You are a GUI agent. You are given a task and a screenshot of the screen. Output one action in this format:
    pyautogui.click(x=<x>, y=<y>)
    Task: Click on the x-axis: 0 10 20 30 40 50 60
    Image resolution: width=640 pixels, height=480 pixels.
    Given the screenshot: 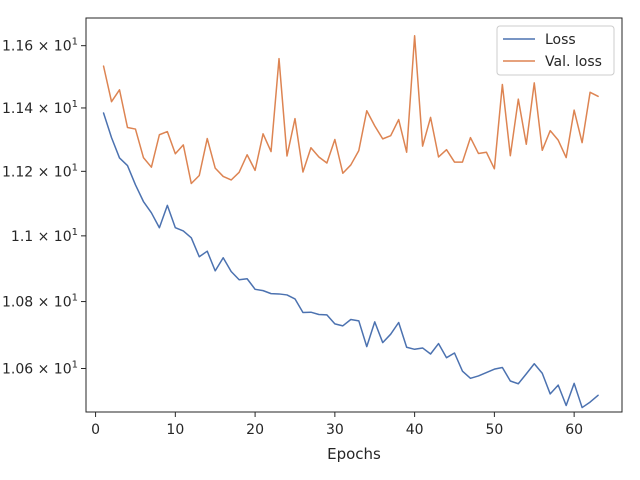 What is the action you would take?
    pyautogui.click(x=337, y=425)
    